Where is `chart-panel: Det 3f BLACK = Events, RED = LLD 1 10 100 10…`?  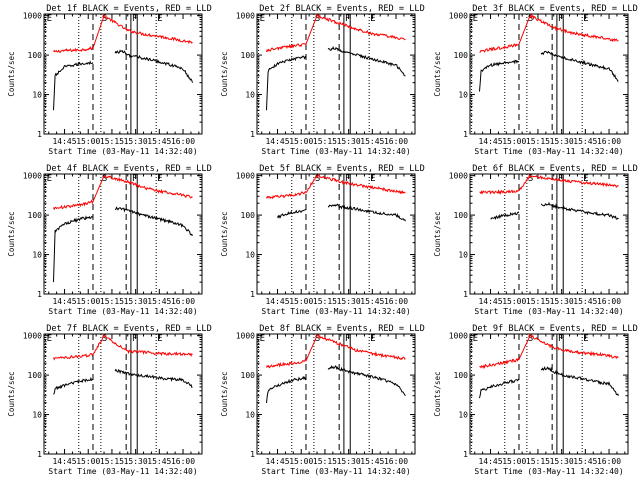 chart-panel: Det 3f BLACK = Events, RED = LLD 1 10 100 10… is located at coordinates (535, 80).